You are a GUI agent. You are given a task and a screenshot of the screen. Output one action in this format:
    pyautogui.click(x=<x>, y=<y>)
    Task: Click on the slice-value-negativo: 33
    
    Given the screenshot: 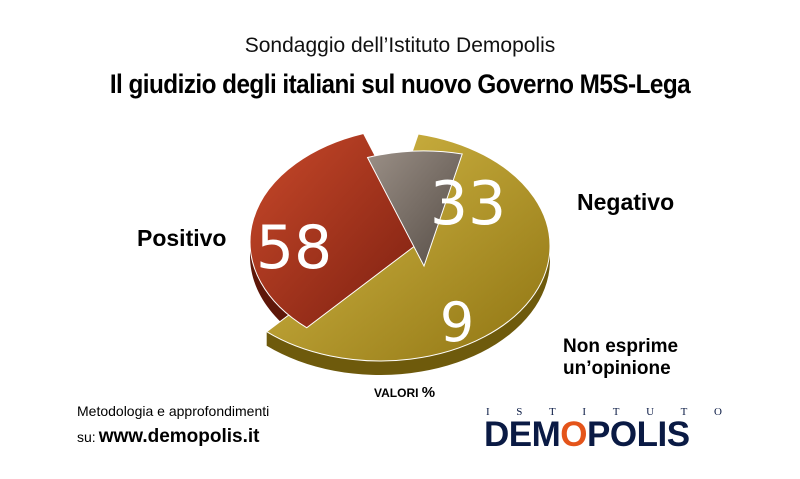 What is the action you would take?
    pyautogui.click(x=468, y=204)
    